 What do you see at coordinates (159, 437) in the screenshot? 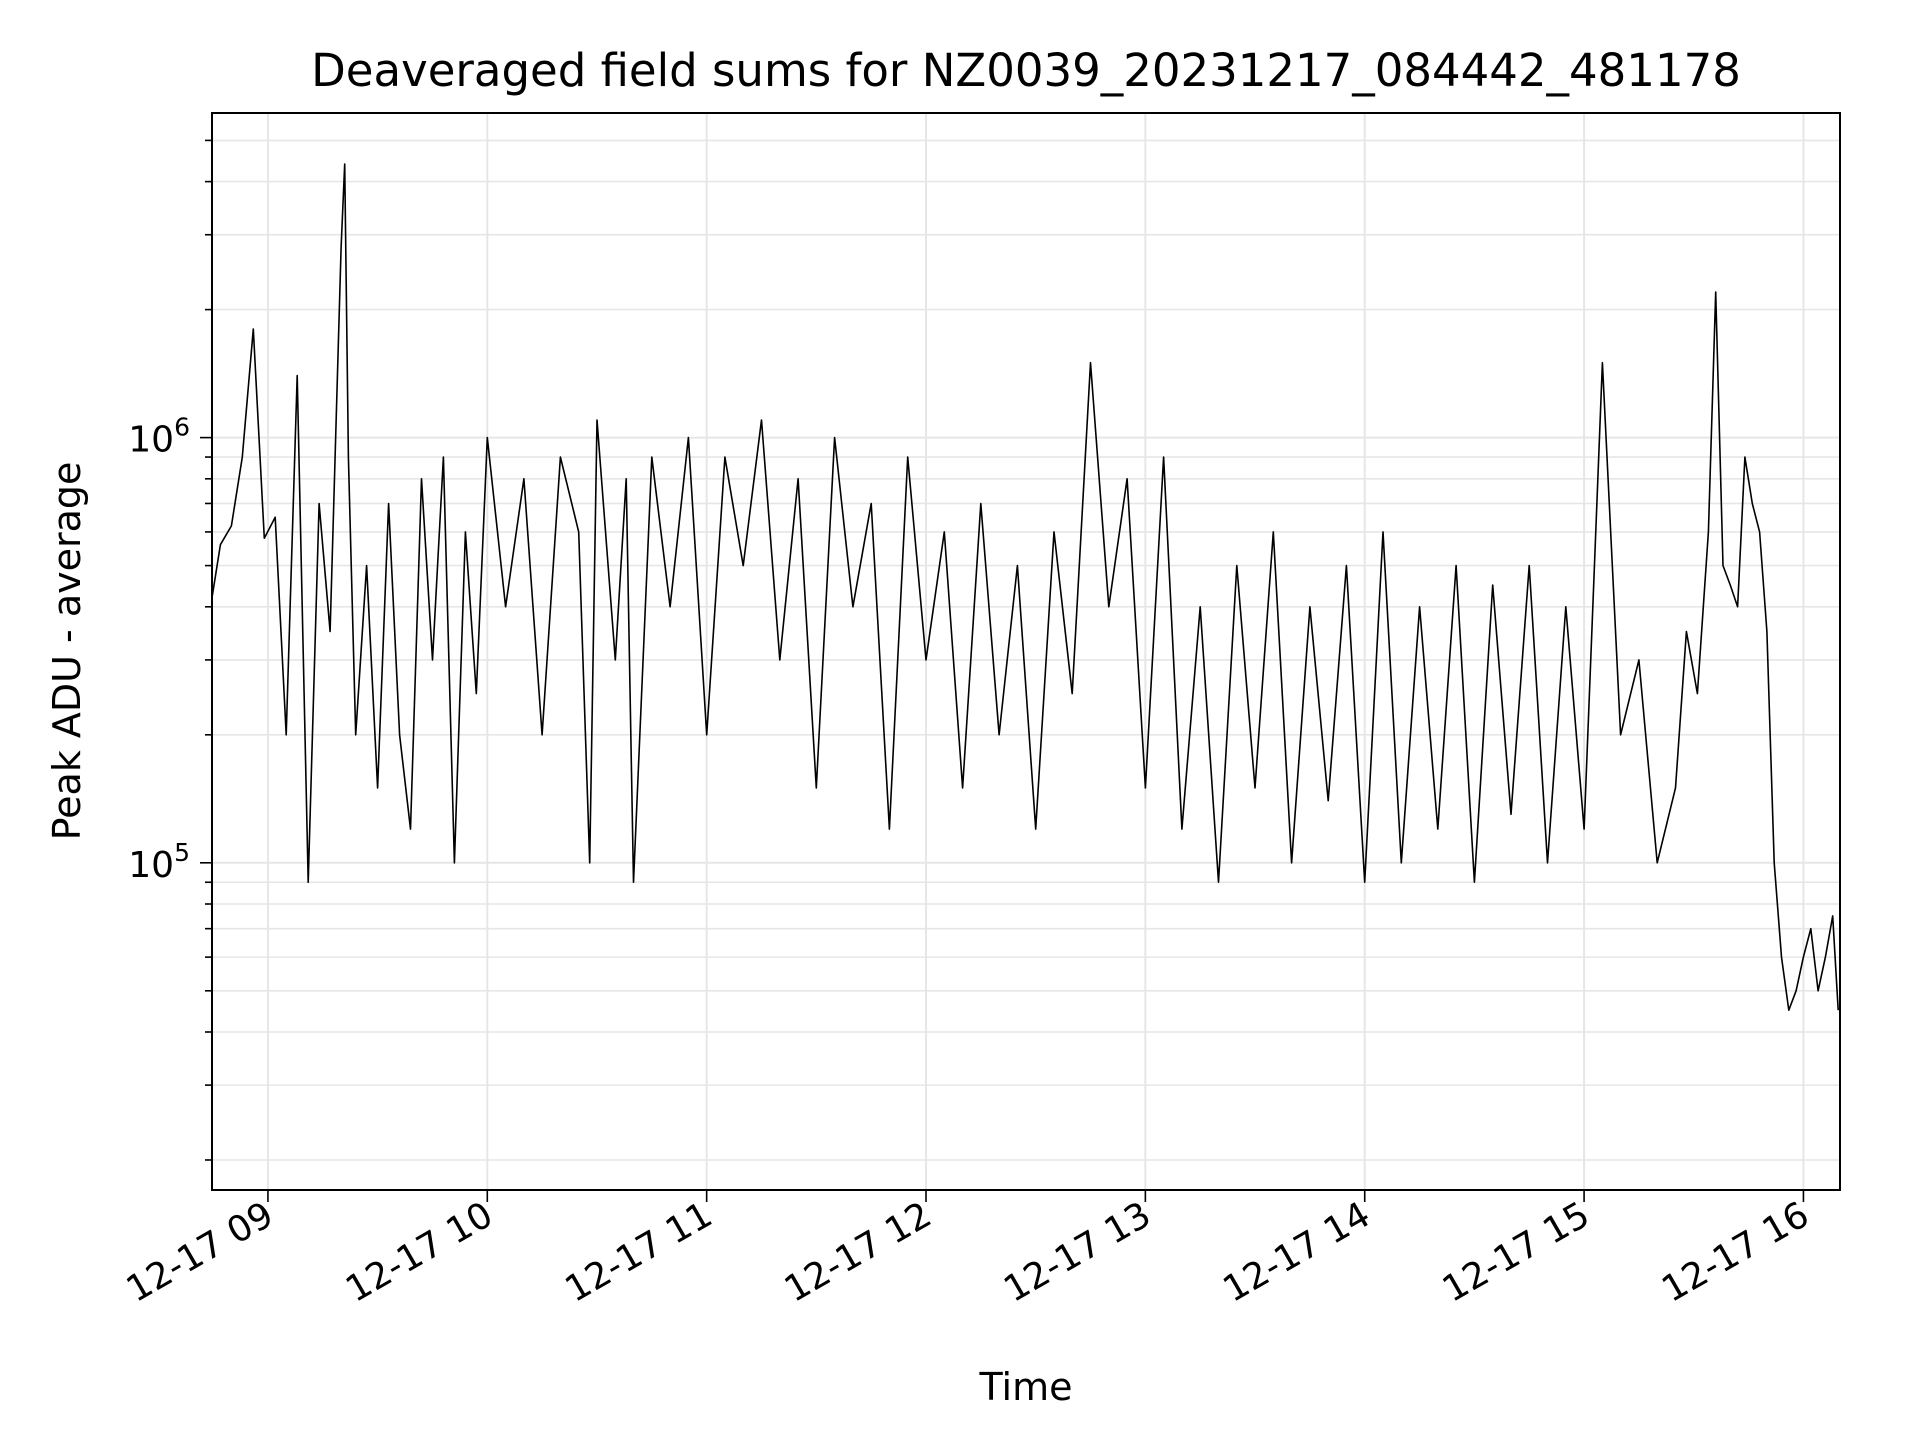
I see `y-tick-label: 10⁶` at bounding box center [159, 437].